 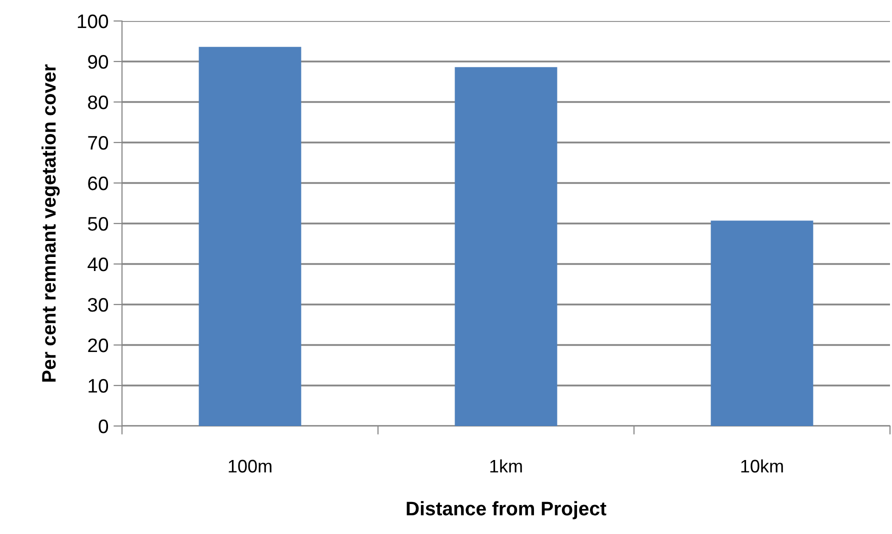 What do you see at coordinates (506, 465) in the screenshot?
I see `x-tick-label: 1km` at bounding box center [506, 465].